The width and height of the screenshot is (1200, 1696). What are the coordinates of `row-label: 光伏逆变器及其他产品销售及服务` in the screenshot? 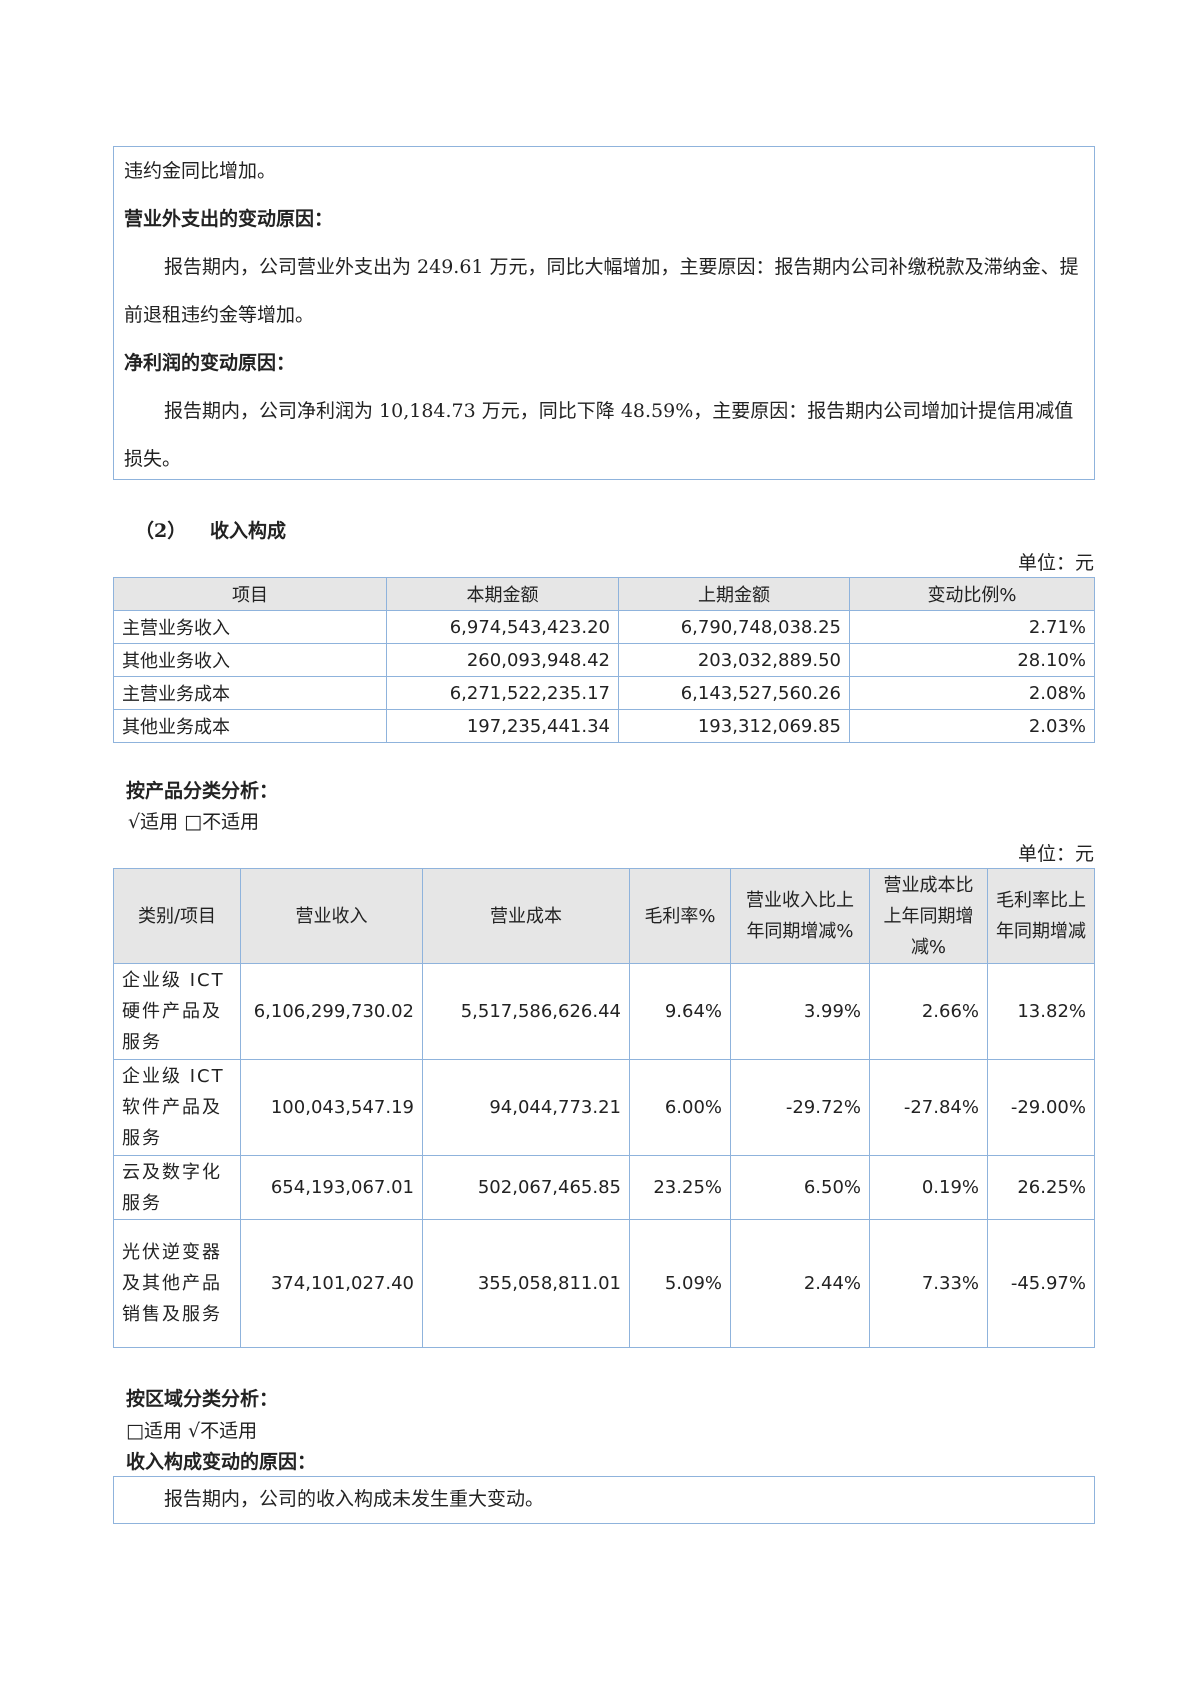 It's located at (177, 1283).